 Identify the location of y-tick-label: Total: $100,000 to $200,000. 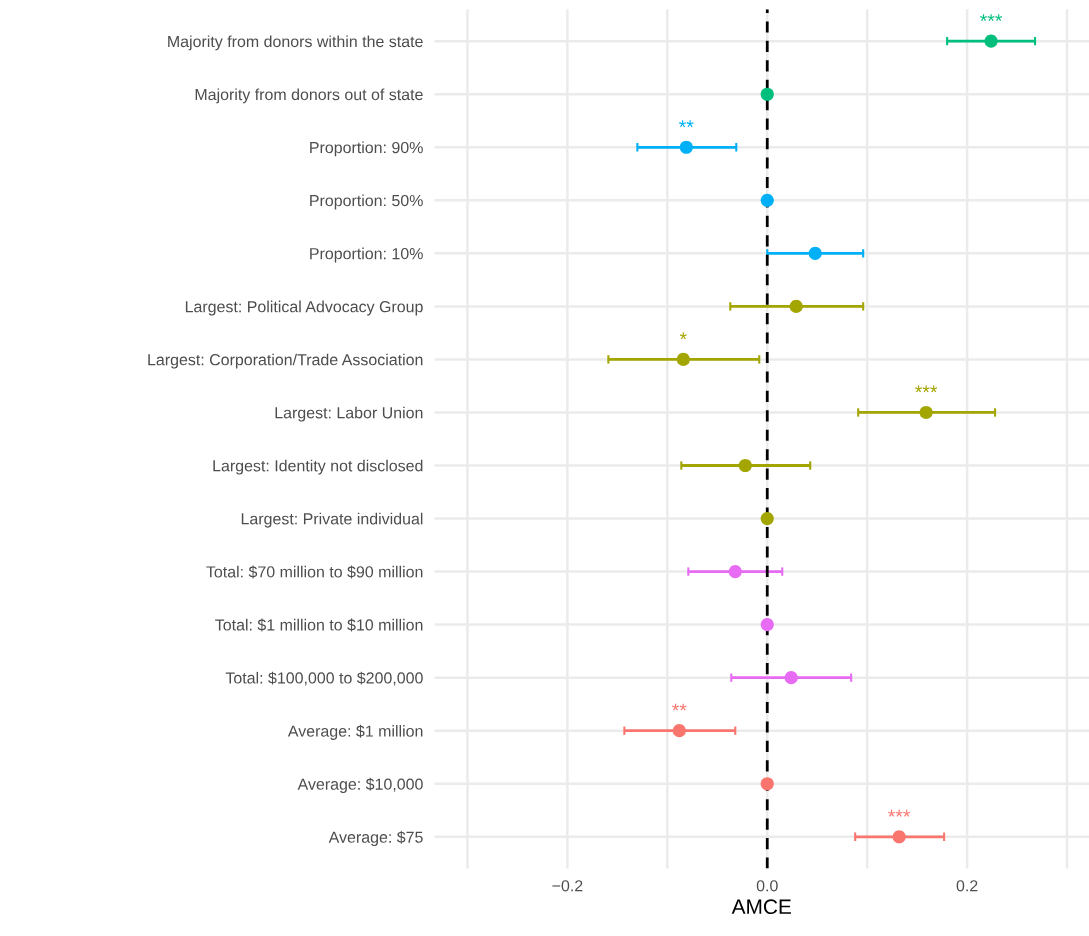
(324, 678).